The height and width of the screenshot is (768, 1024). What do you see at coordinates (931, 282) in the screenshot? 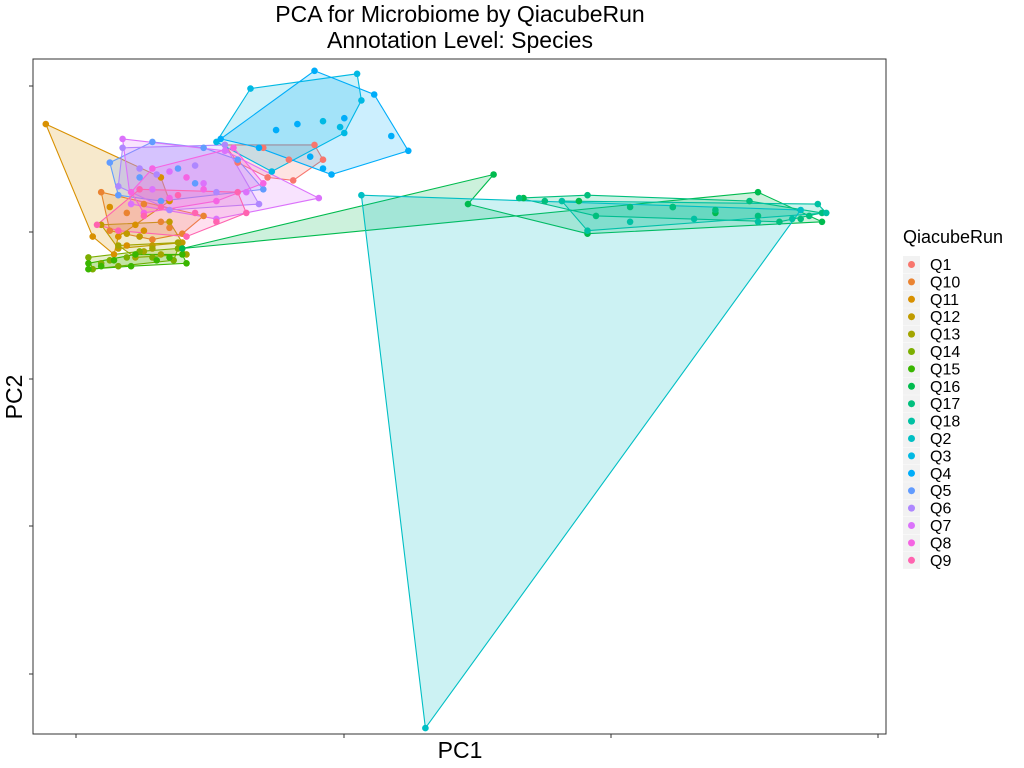
I see `legend-item-Q10: Q10` at bounding box center [931, 282].